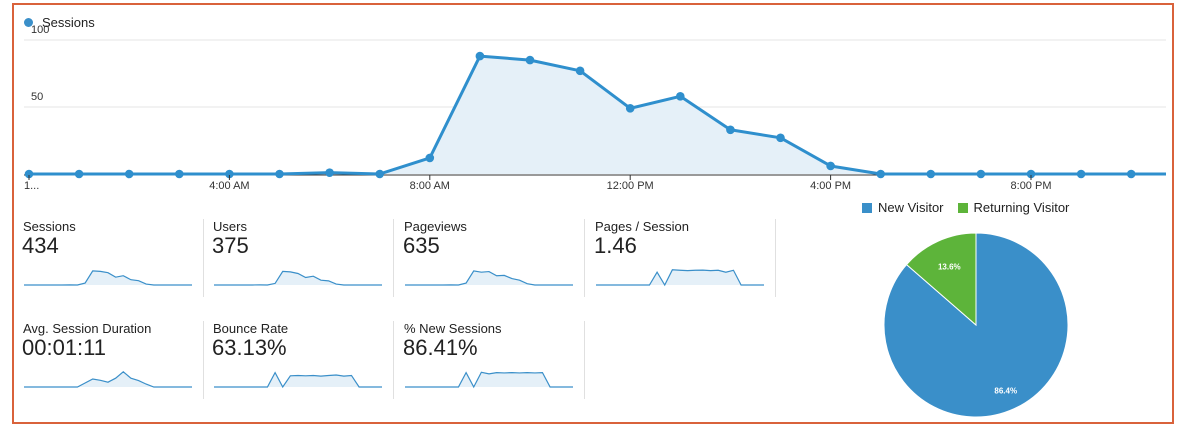 The height and width of the screenshot is (428, 1186). What do you see at coordinates (28, 22) in the screenshot?
I see `sessions-legend-dot` at bounding box center [28, 22].